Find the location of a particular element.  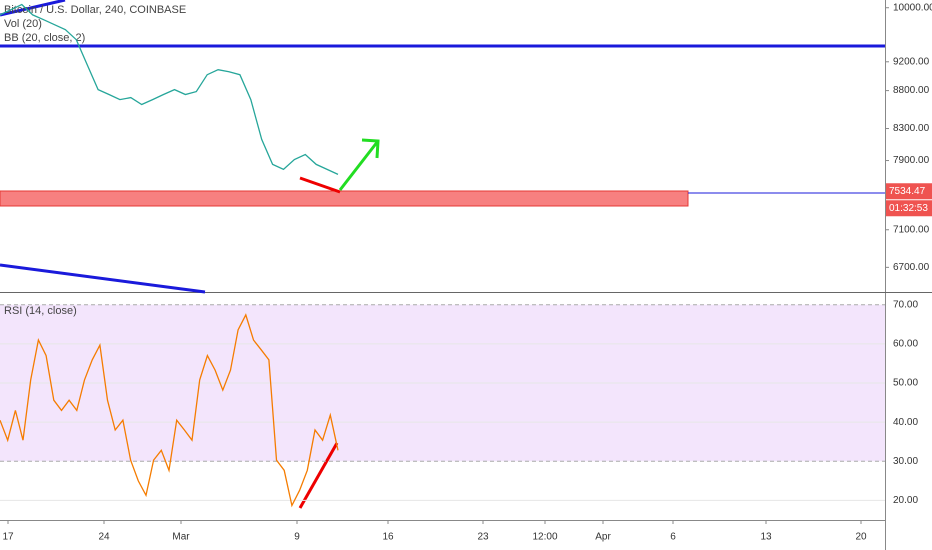

x-tick-label: 16 is located at coordinates (388, 537).